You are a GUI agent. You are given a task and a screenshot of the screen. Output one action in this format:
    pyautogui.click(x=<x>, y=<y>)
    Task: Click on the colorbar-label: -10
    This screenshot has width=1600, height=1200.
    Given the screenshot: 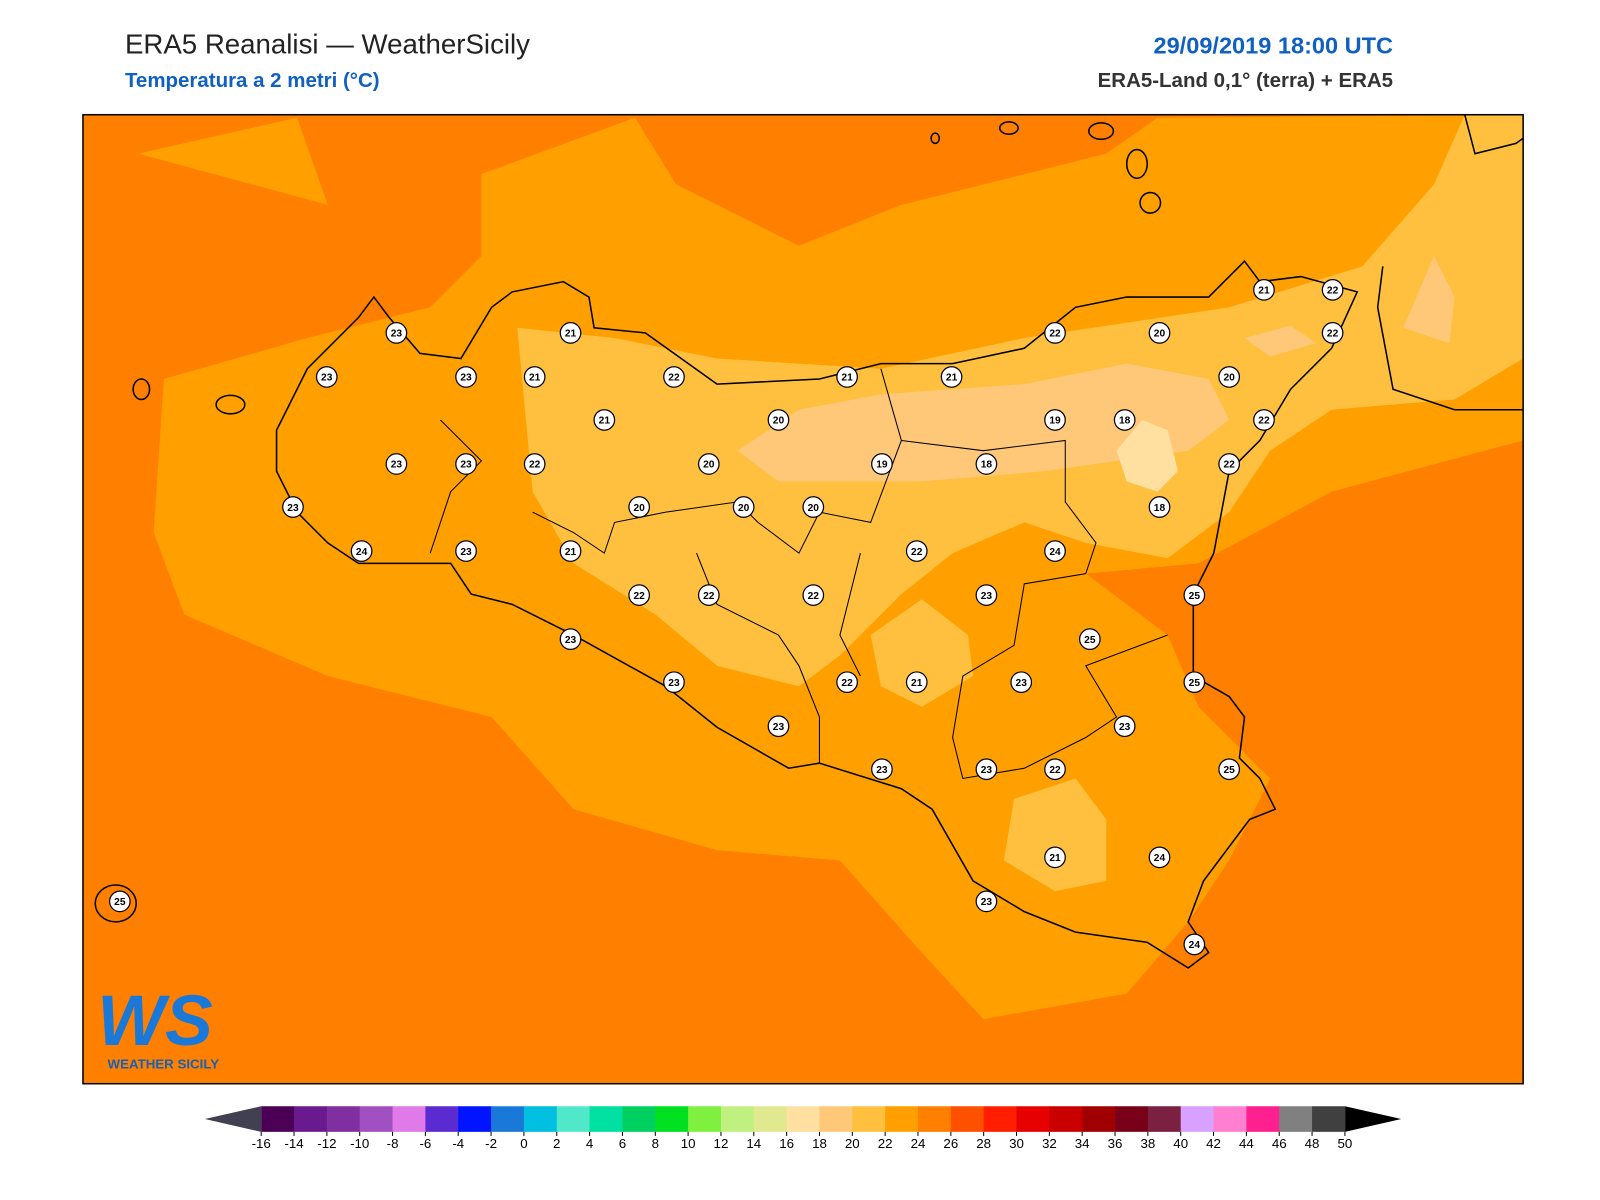 What is the action you would take?
    pyautogui.click(x=359, y=1143)
    